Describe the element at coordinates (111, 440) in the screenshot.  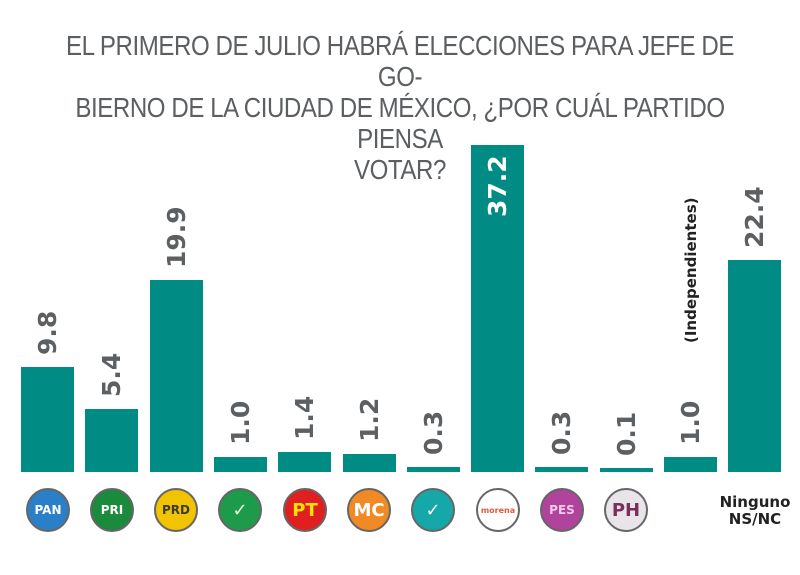
I see `bar-pri` at that location.